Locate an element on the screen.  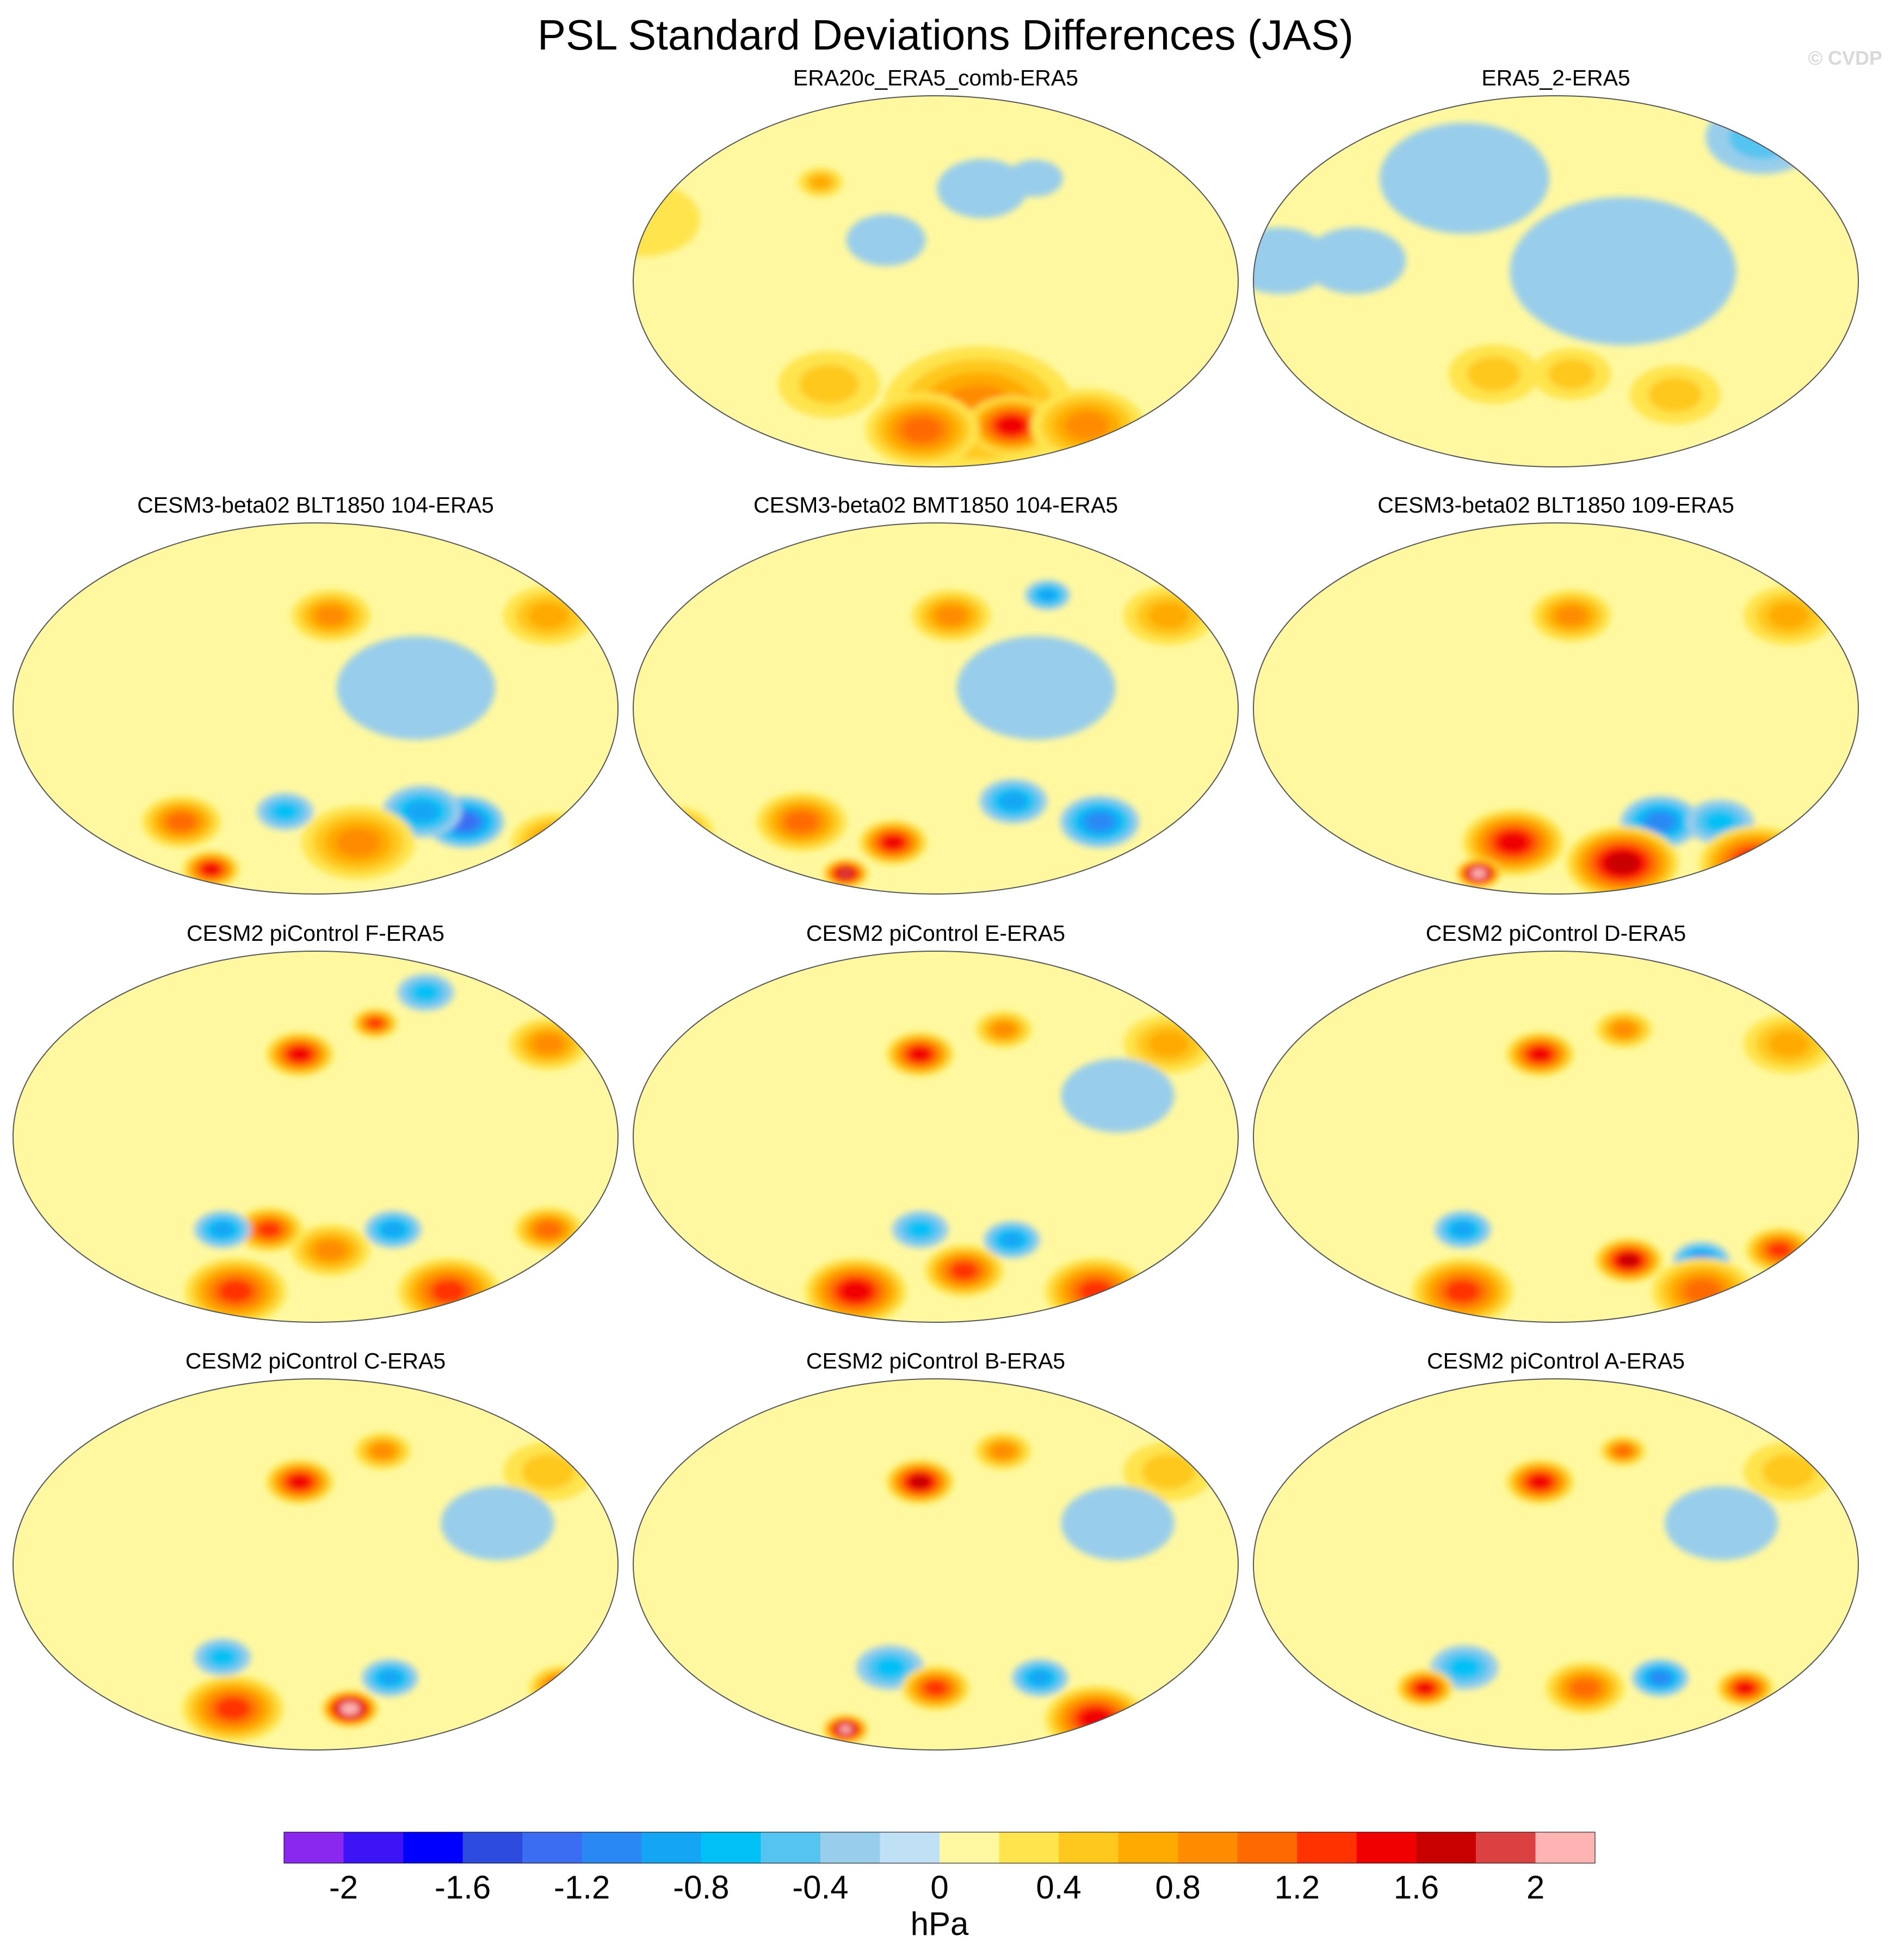
panel-title: CESM2 piControl E-ERA5 is located at coordinates (936, 933).